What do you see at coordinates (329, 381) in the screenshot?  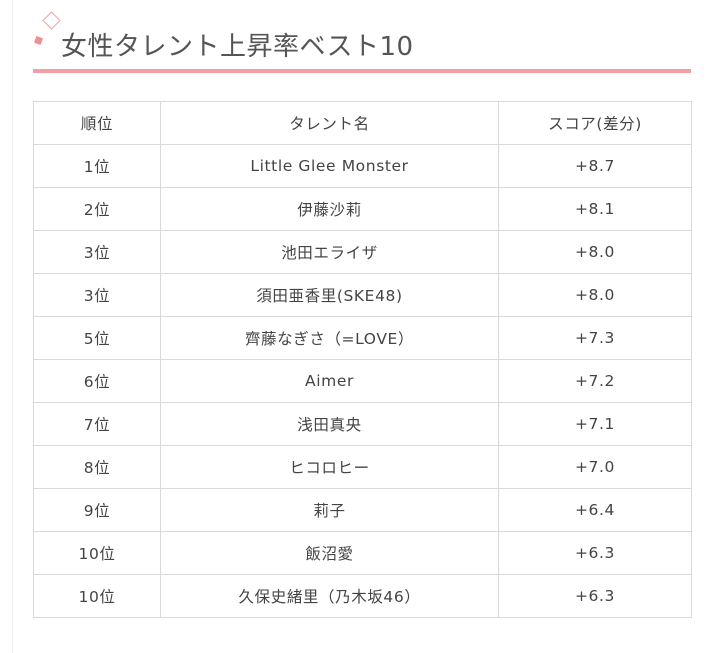 I see `talent-name-cell: Aimer` at bounding box center [329, 381].